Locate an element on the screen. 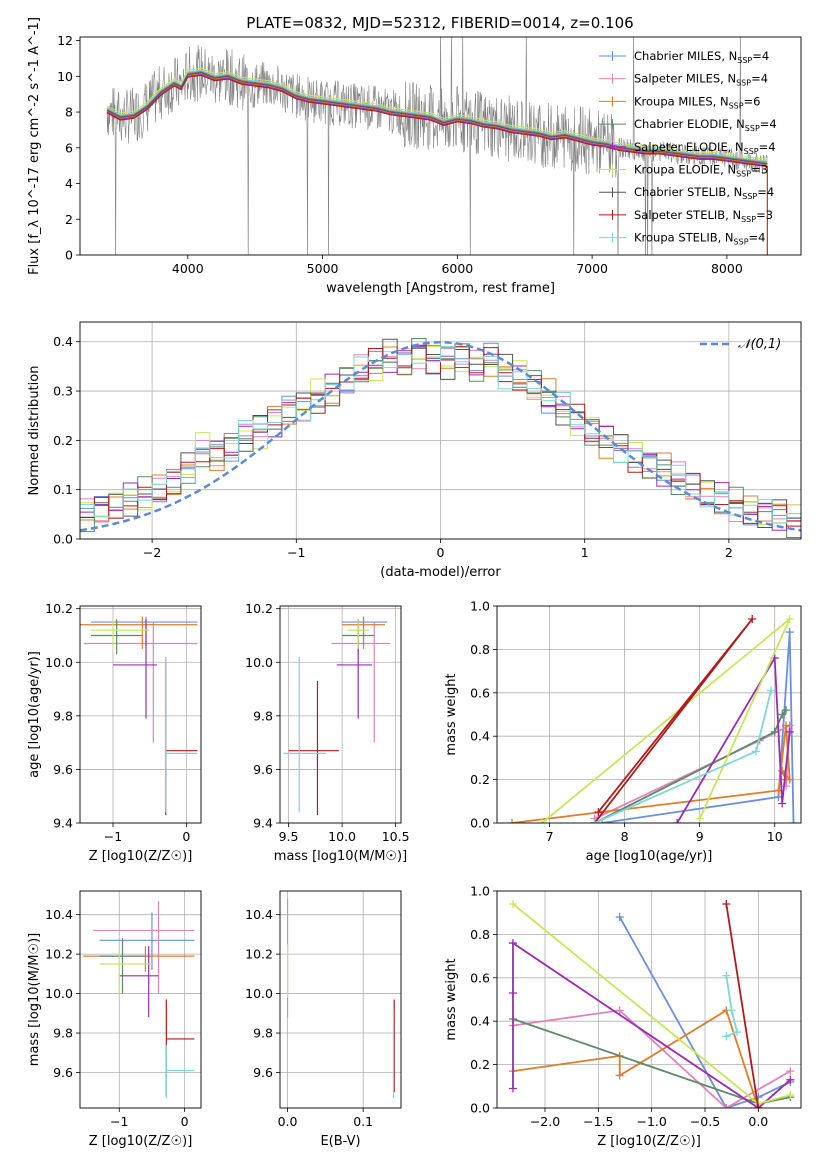 The height and width of the screenshot is (1170, 819). legend-label: Salpeter MILES, NSSP=4 is located at coordinates (701, 80).